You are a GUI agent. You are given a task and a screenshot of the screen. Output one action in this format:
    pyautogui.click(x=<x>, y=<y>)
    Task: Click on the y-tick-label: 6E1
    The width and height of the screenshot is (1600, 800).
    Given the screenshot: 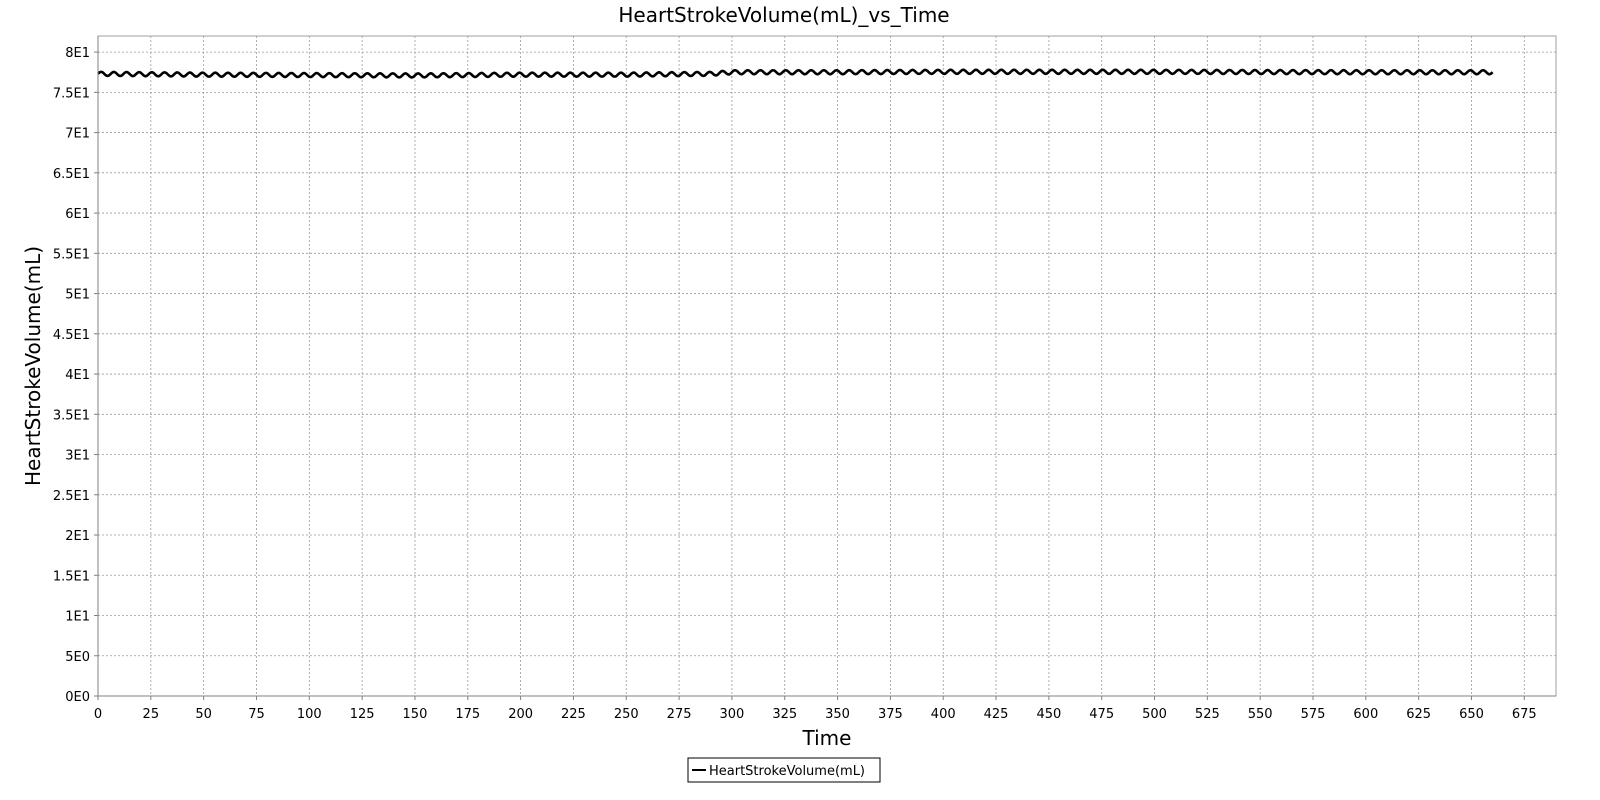 What is the action you would take?
    pyautogui.click(x=77, y=214)
    